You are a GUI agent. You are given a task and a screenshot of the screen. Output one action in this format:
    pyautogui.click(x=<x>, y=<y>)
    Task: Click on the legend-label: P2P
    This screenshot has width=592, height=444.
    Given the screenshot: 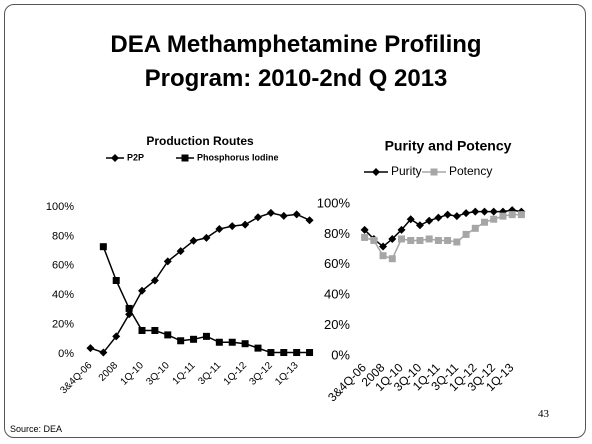 What is the action you would take?
    pyautogui.click(x=135, y=157)
    